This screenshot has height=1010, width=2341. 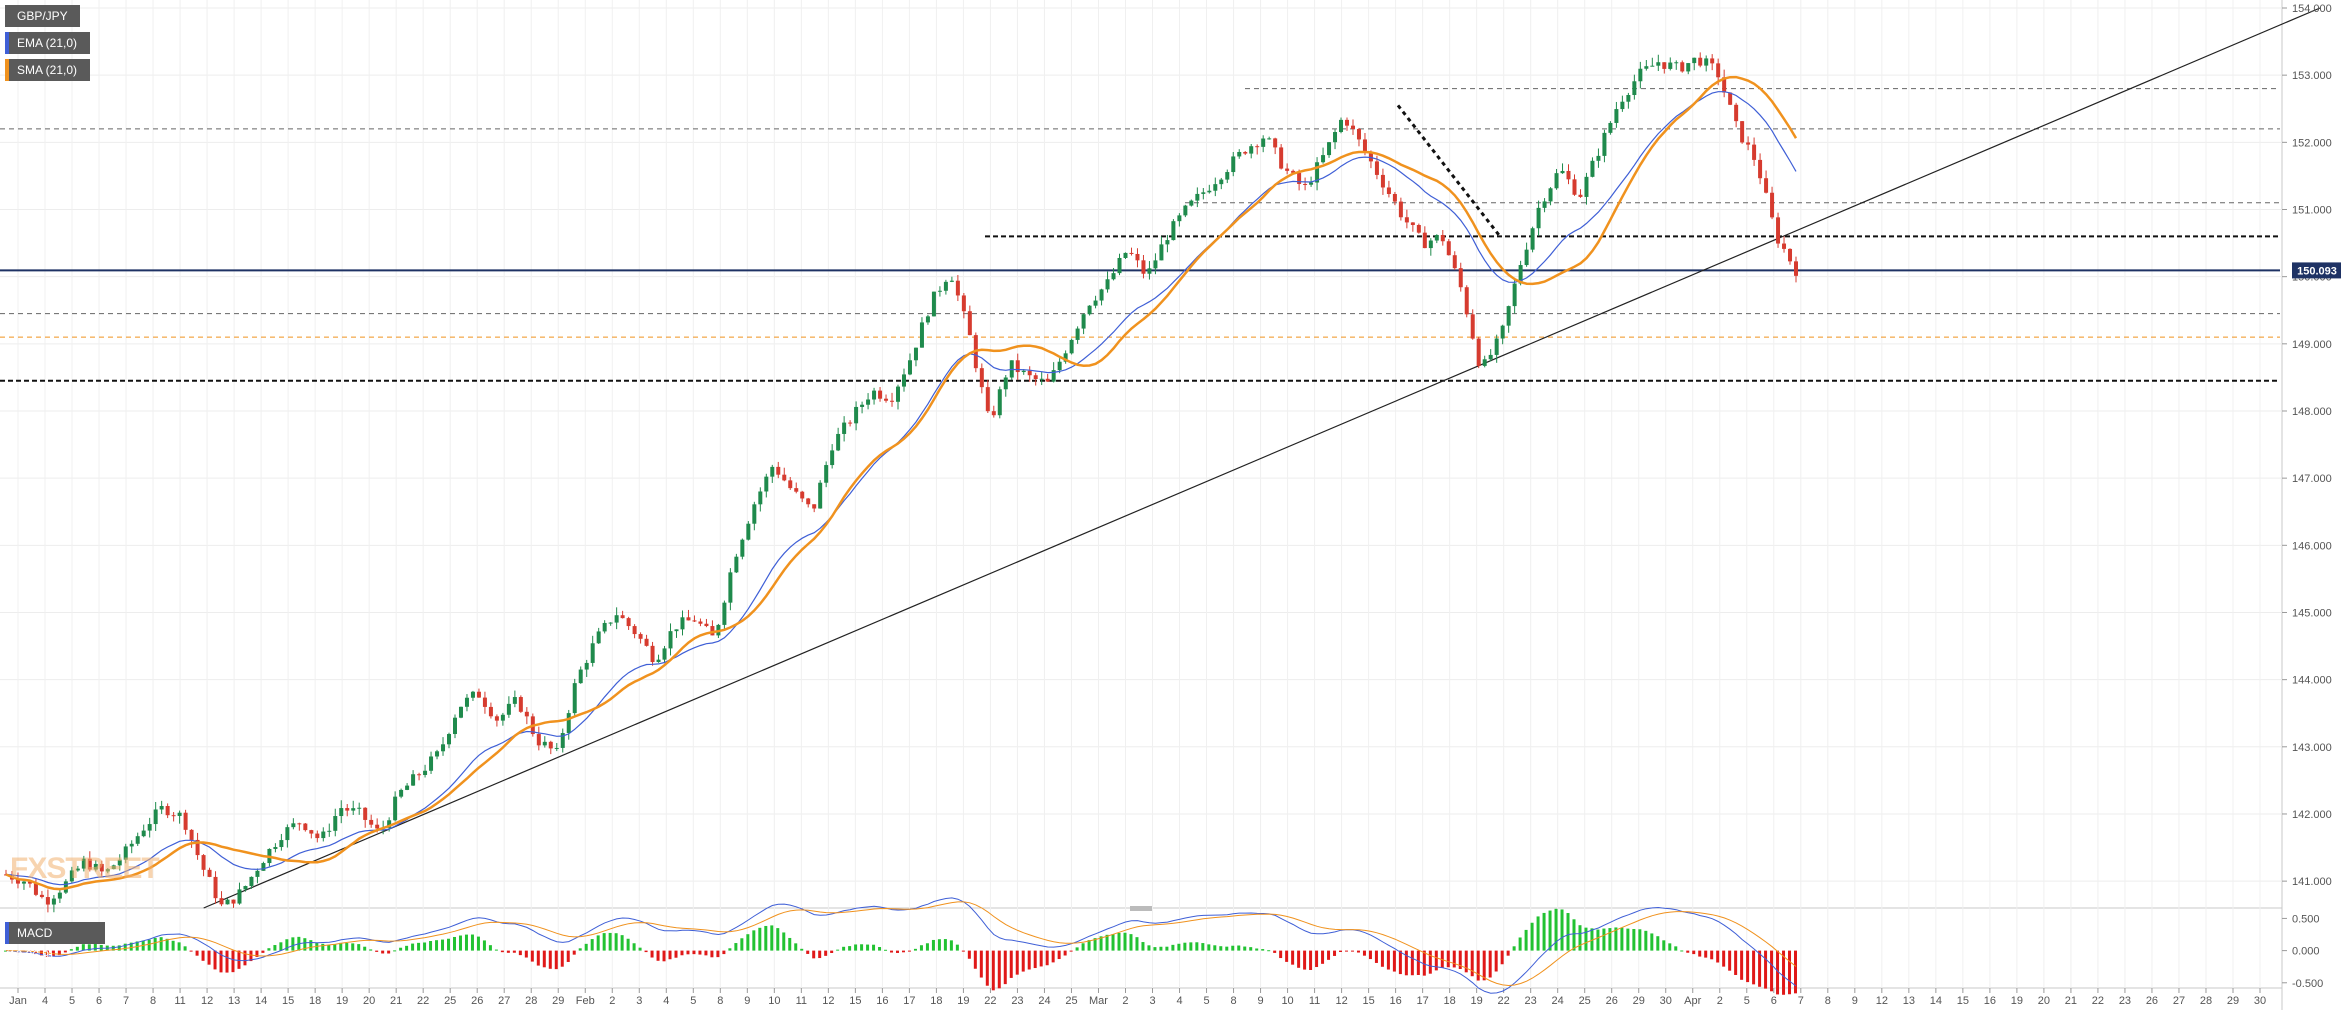 I want to click on x-tick-label: 6, so click(x=99, y=1001).